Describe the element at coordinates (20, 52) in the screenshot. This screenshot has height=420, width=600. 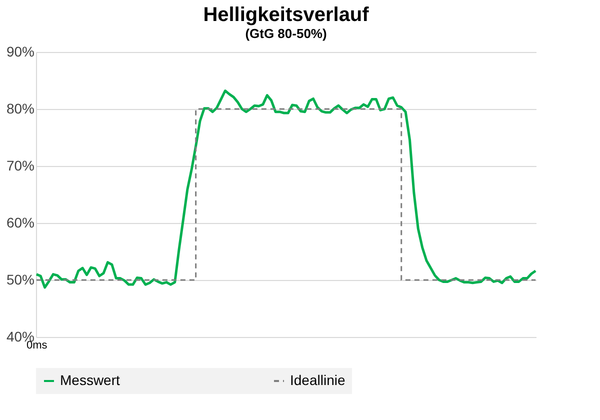
I see `y-tick-label: 90%` at that location.